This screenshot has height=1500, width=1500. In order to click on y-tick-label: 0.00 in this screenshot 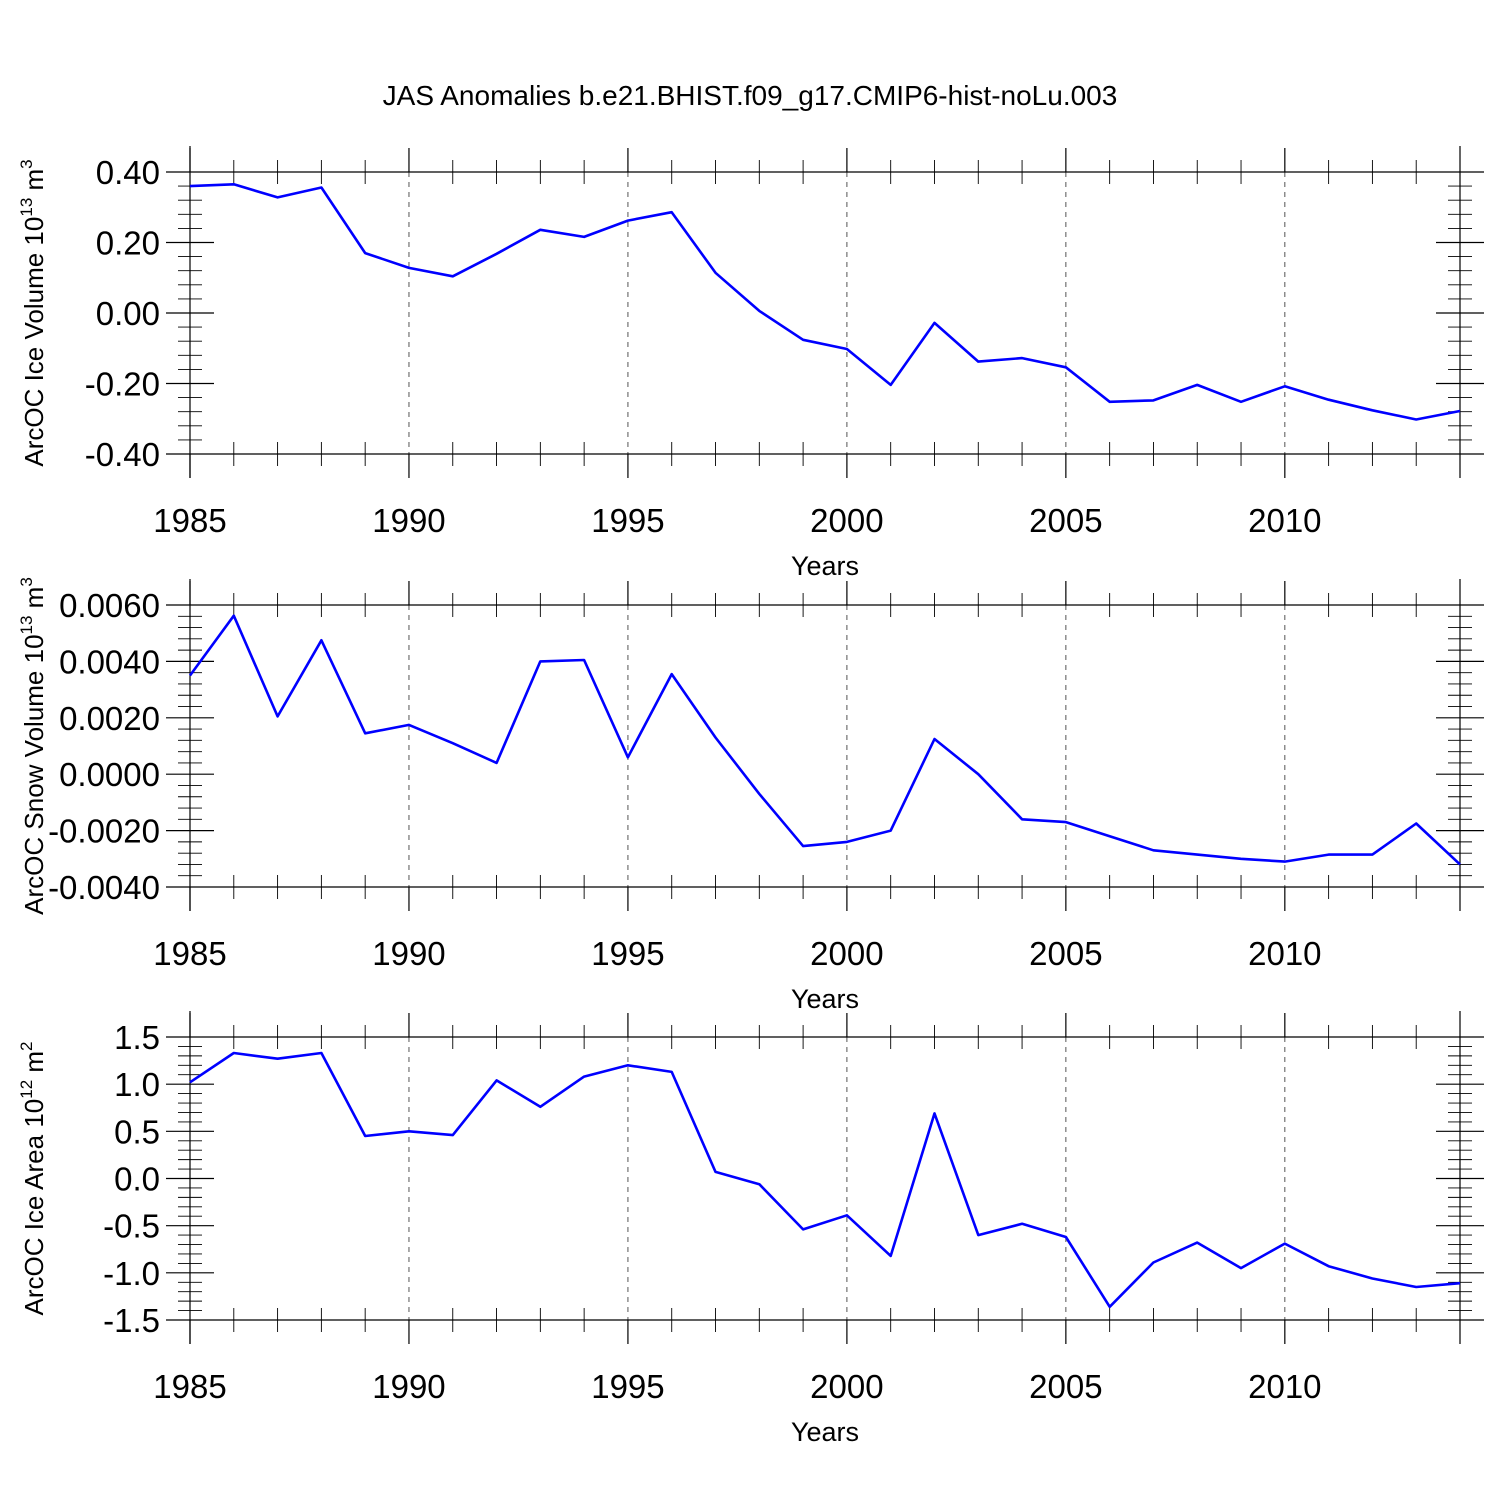, I will do `click(128, 313)`.